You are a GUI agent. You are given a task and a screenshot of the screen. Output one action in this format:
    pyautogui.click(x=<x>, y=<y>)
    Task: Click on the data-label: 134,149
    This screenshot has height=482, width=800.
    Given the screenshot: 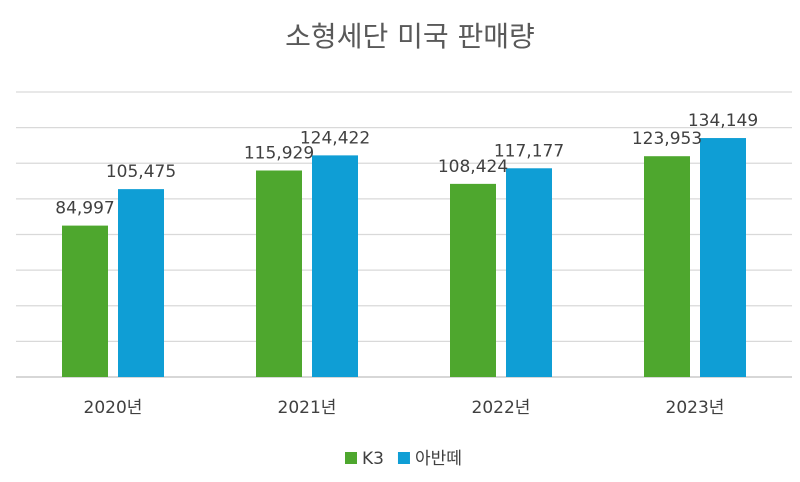 What is the action you would take?
    pyautogui.click(x=723, y=121)
    